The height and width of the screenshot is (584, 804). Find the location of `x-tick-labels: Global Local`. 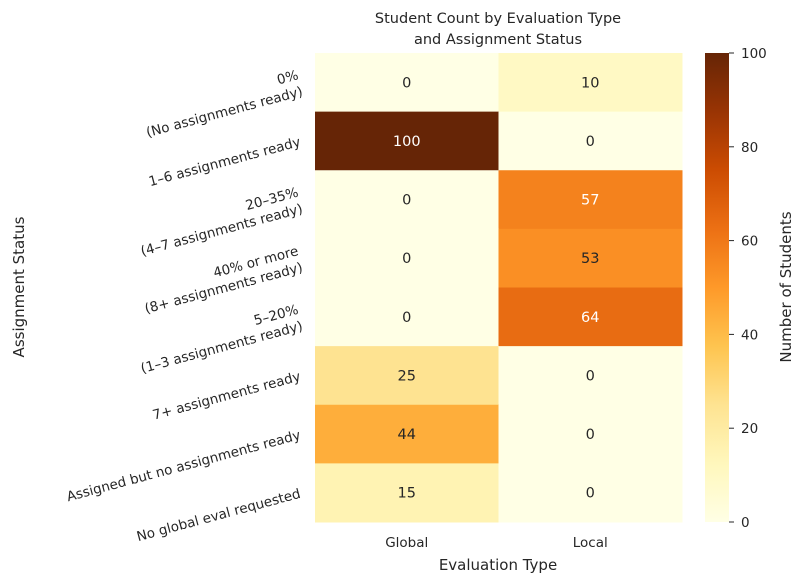

x-tick-labels: Global Local is located at coordinates (496, 543).